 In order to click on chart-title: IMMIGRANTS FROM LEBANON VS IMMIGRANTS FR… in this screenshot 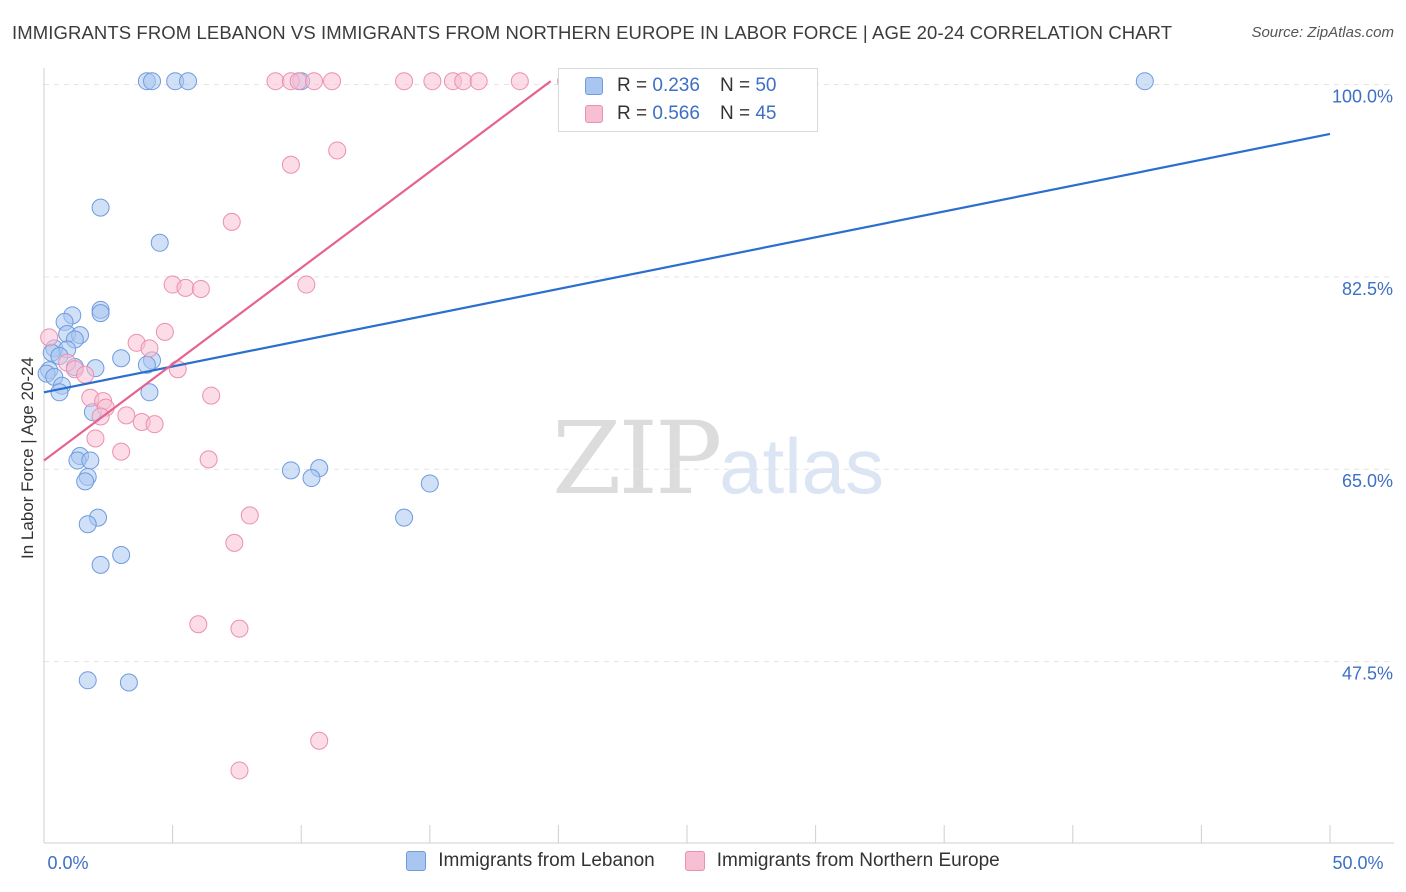, I will do `click(592, 32)`.